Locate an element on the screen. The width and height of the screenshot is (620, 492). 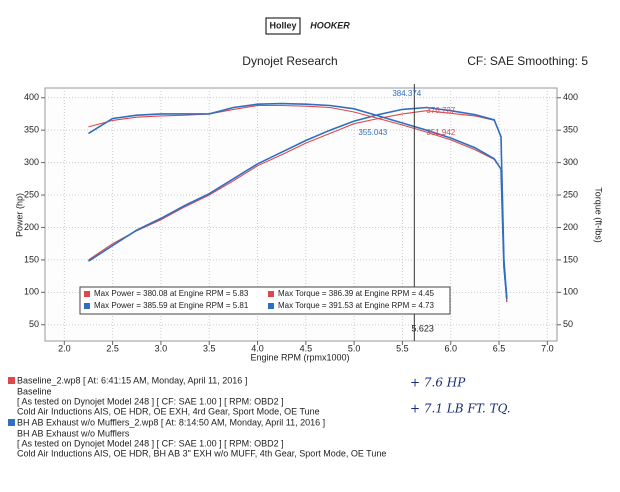
logo-holley: Holley is located at coordinates (282, 25).